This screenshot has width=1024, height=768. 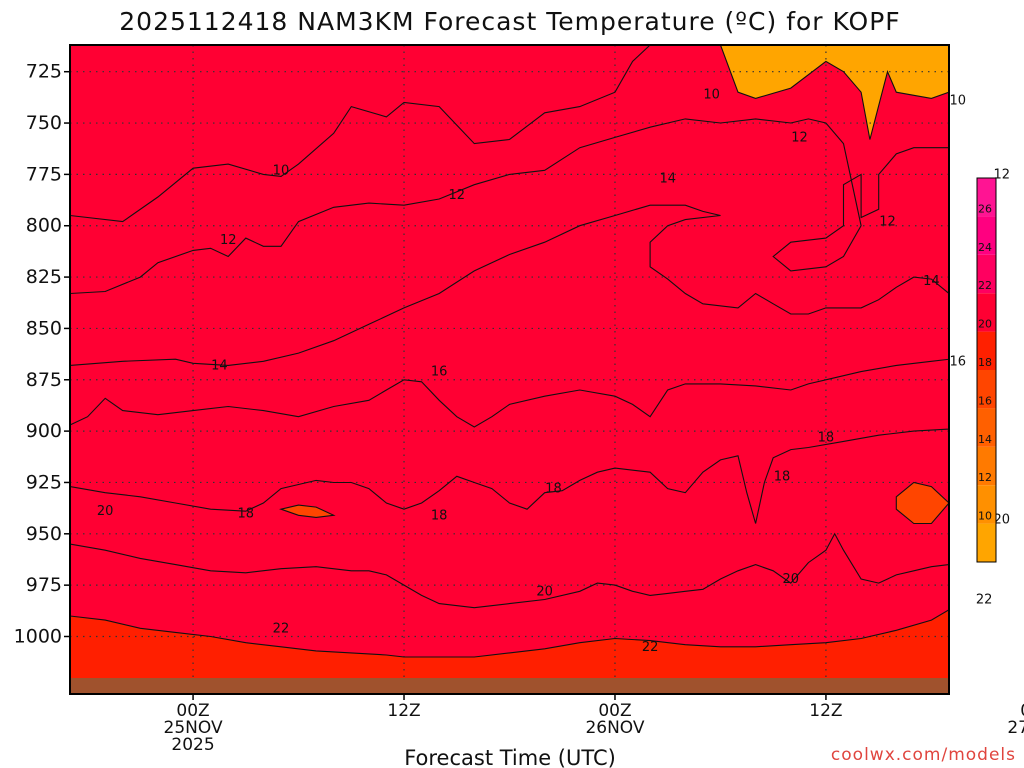 I want to click on y-tick-label: 800, so click(x=44, y=226).